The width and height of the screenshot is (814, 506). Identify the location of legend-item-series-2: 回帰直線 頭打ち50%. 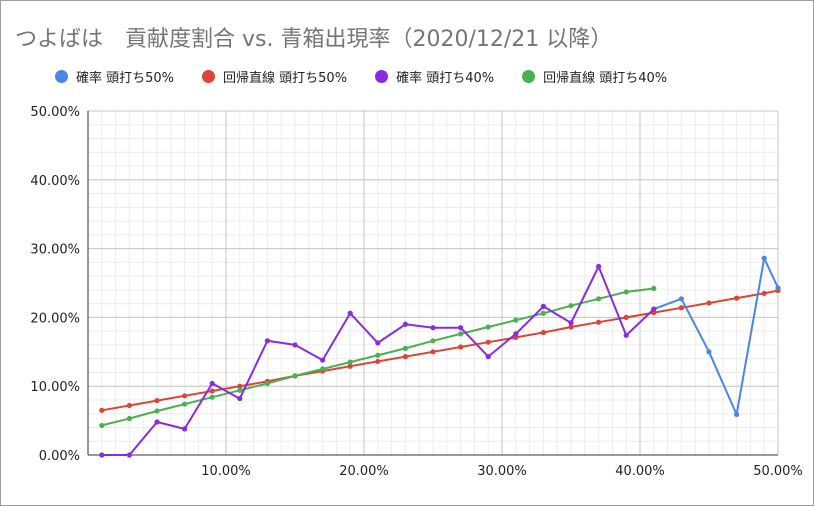
(274, 76).